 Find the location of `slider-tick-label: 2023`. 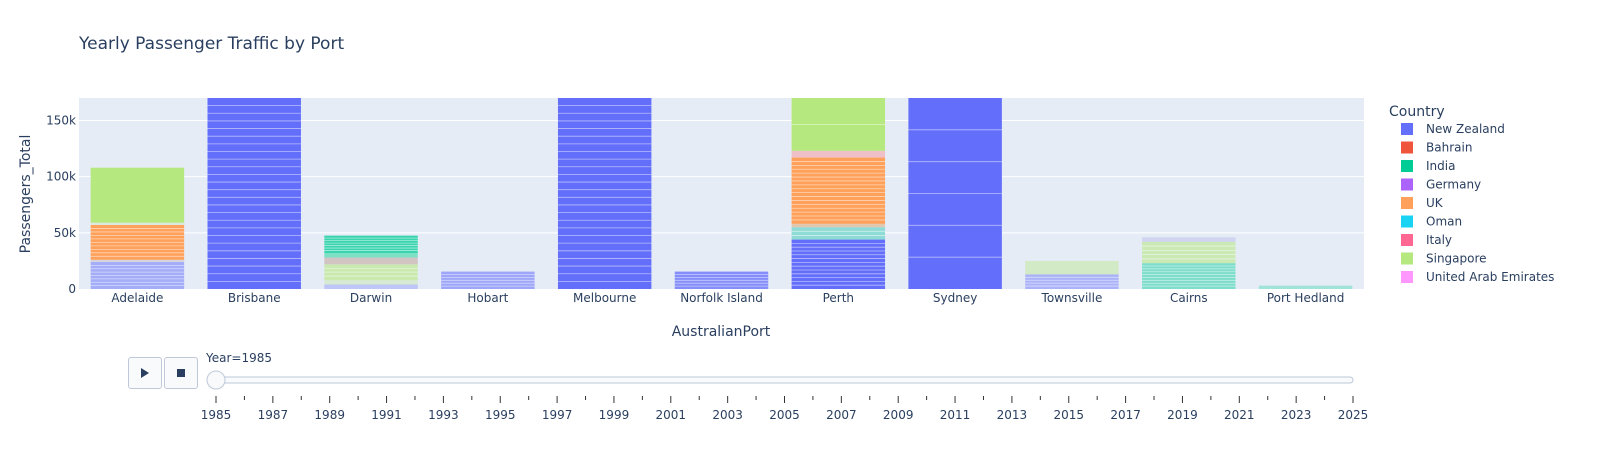

slider-tick-label: 2023 is located at coordinates (1296, 415).